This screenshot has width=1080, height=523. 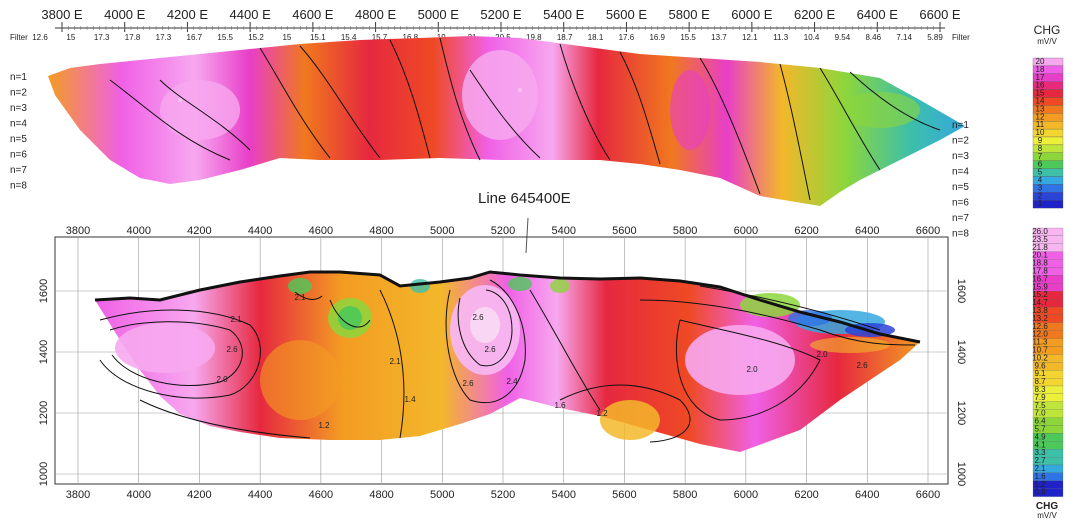 What do you see at coordinates (1040, 61) in the screenshot?
I see `legend-top-value: 20` at bounding box center [1040, 61].